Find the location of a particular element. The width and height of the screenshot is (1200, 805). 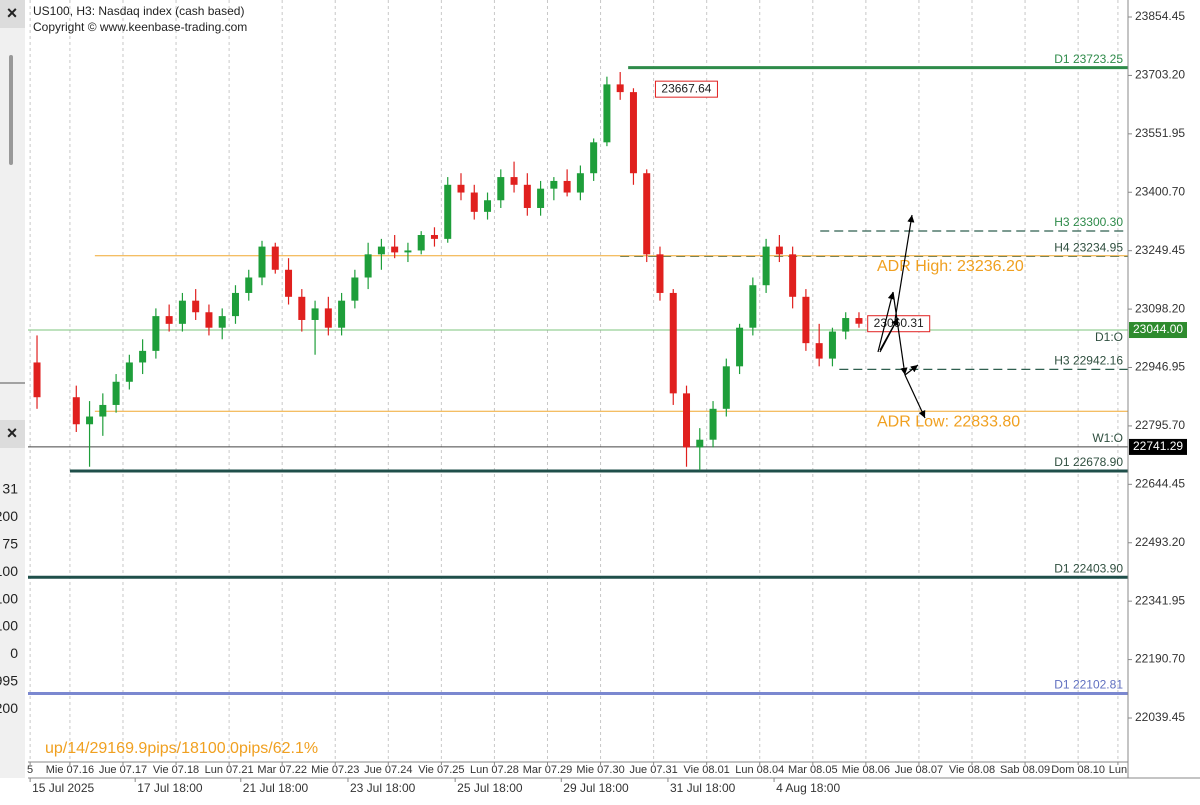

level-label: D1:O is located at coordinates (1109, 337).